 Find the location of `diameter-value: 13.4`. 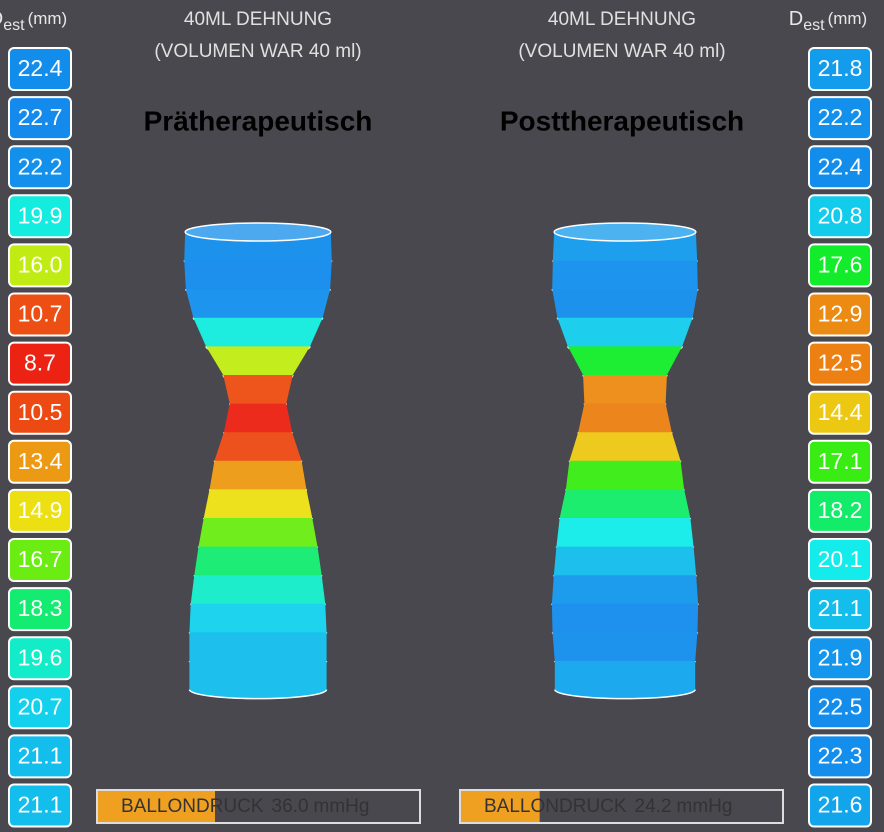

diameter-value: 13.4 is located at coordinates (40, 461).